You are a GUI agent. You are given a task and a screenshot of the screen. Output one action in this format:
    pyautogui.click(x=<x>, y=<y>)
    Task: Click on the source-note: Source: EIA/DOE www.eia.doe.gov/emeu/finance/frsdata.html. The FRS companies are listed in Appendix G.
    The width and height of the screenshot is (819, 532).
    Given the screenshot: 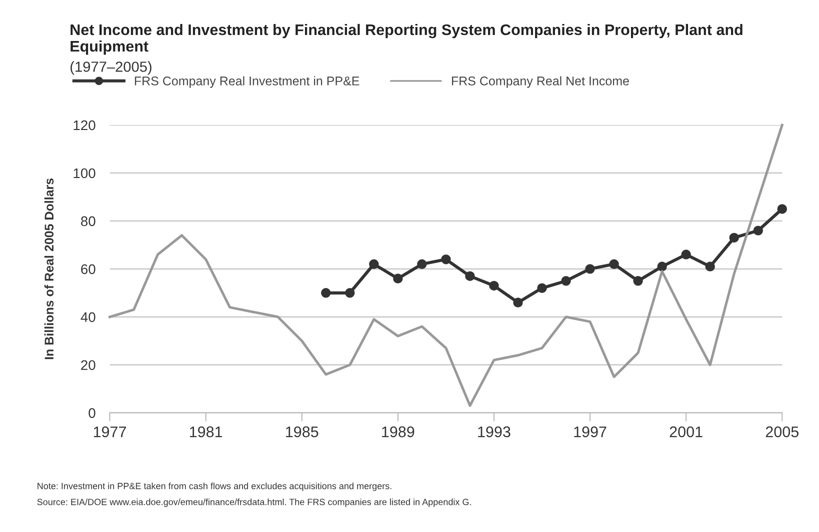 What is the action you would take?
    pyautogui.click(x=254, y=502)
    